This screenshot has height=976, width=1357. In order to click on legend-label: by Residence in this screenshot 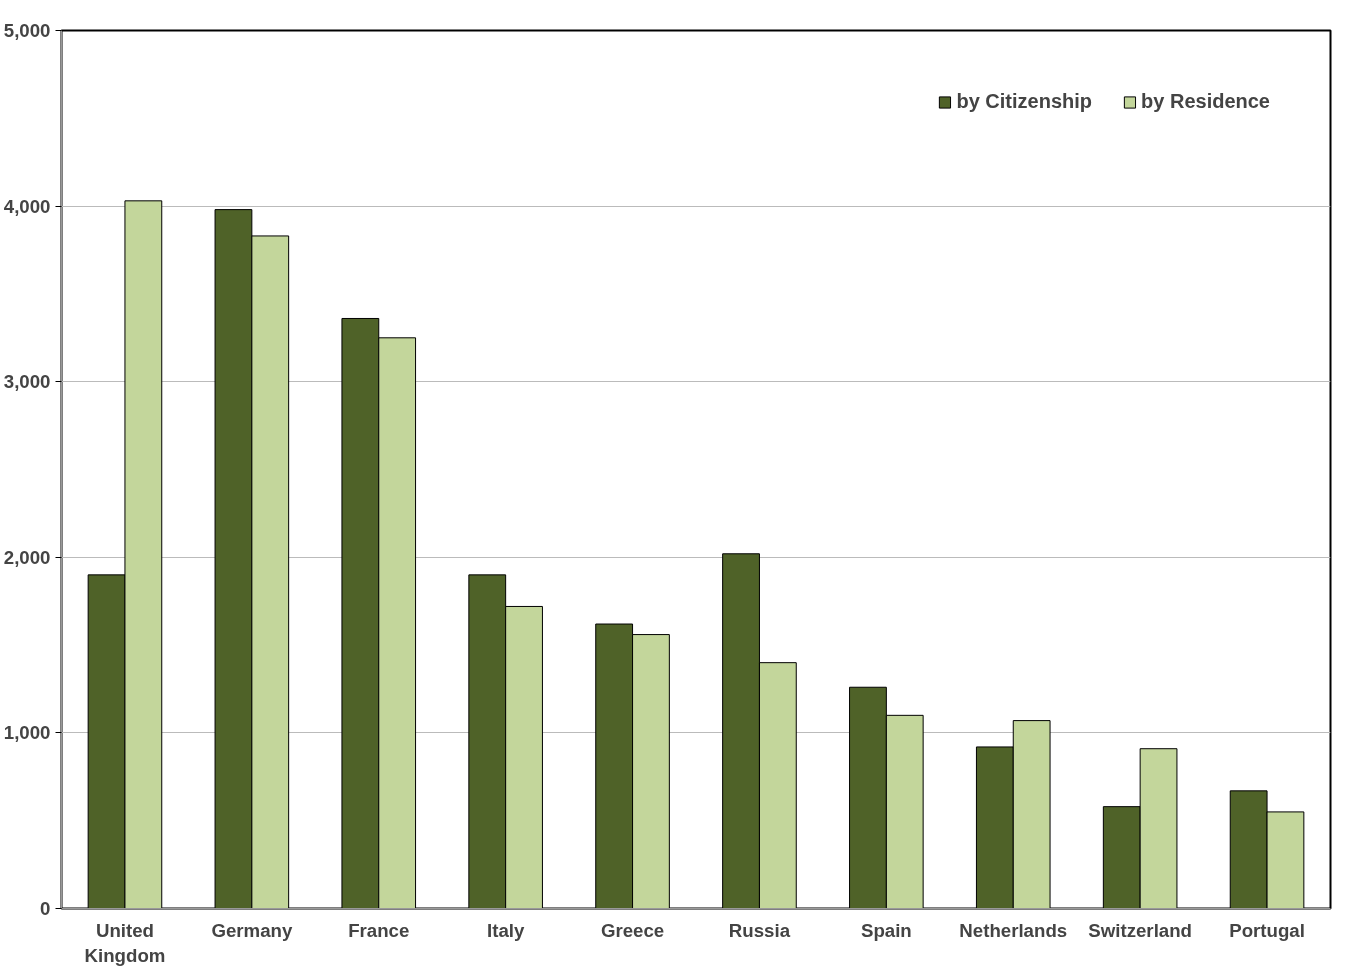, I will do `click(1205, 101)`.